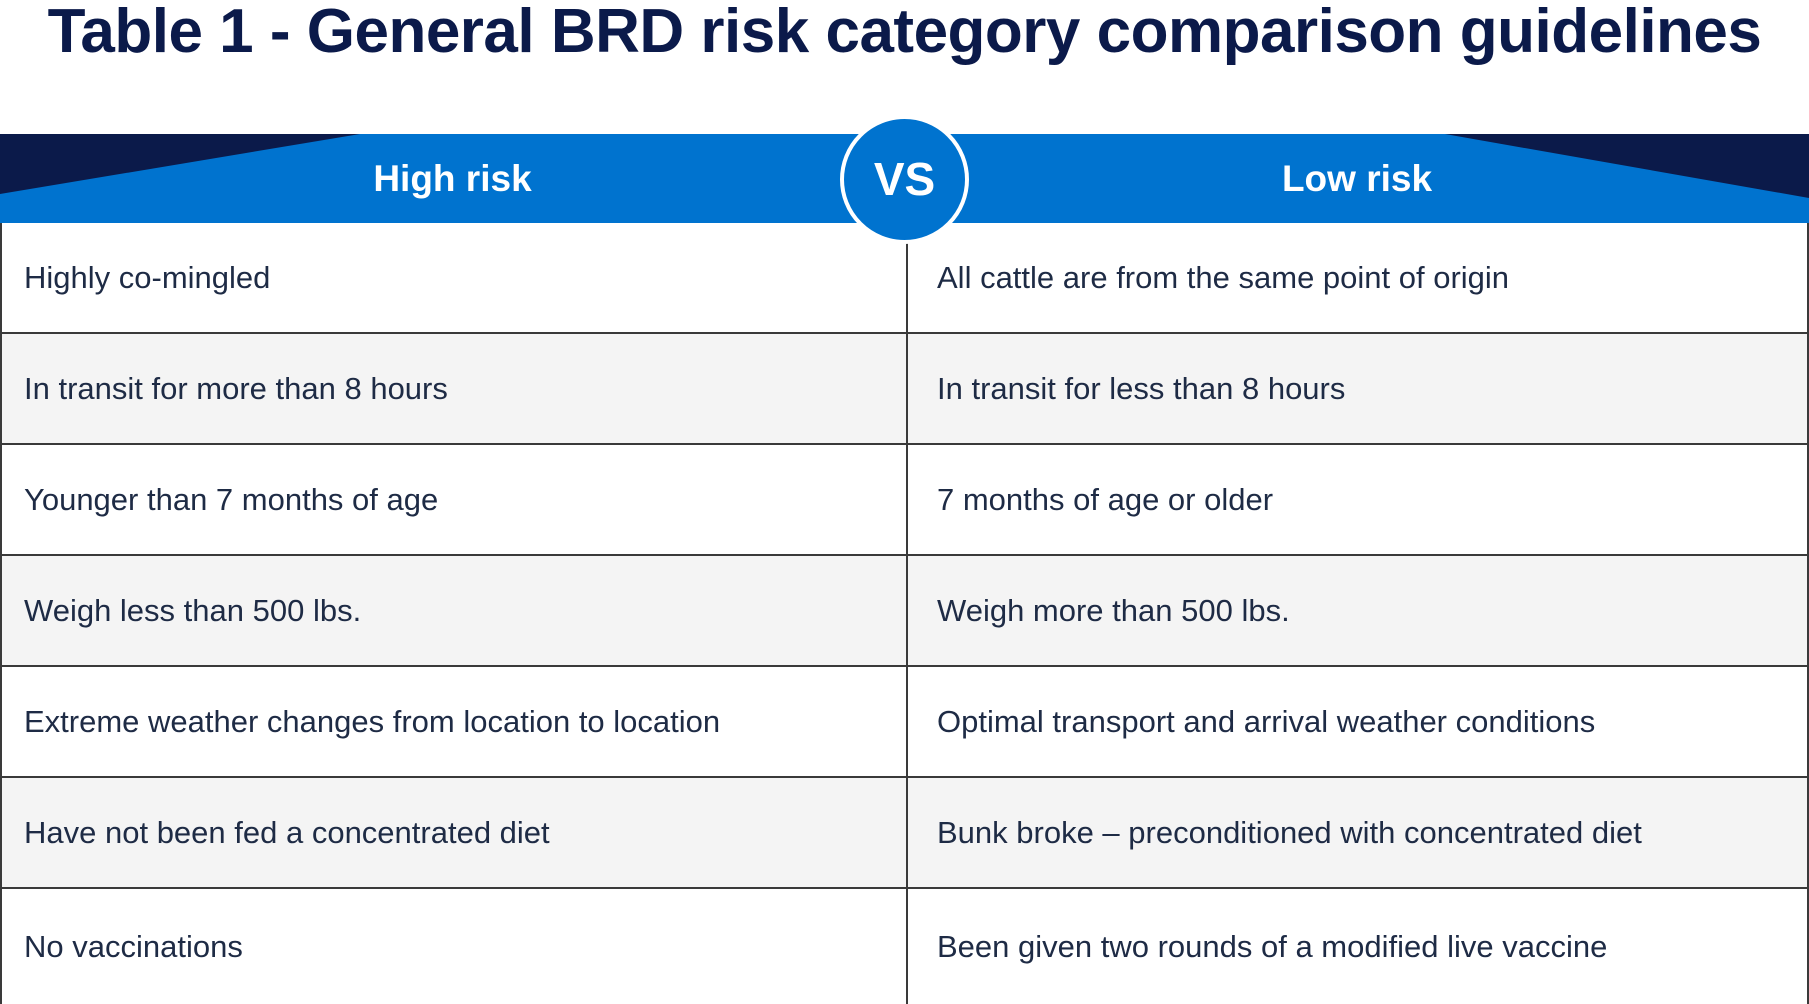 The height and width of the screenshot is (1004, 1809). Describe the element at coordinates (133, 946) in the screenshot. I see `high-risk-cell: No vaccinations` at that location.